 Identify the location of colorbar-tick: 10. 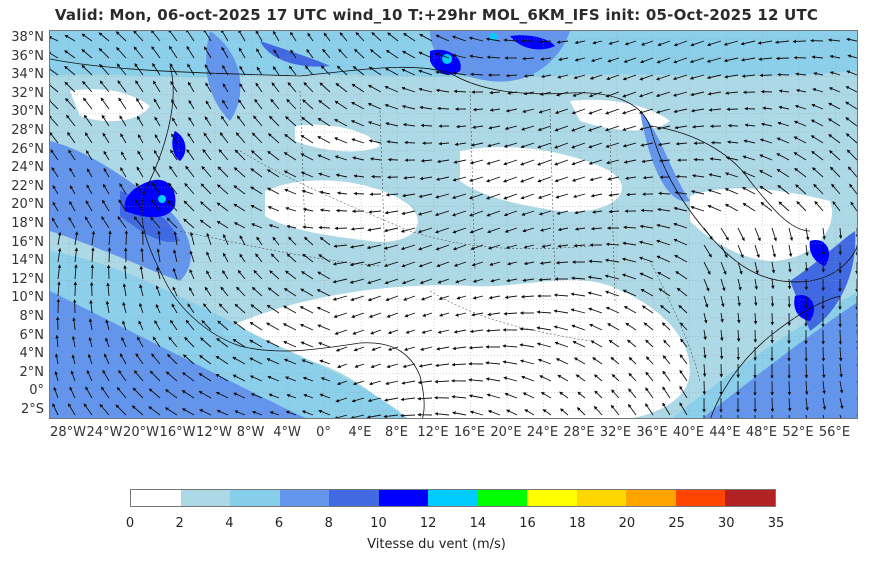
(378, 523).